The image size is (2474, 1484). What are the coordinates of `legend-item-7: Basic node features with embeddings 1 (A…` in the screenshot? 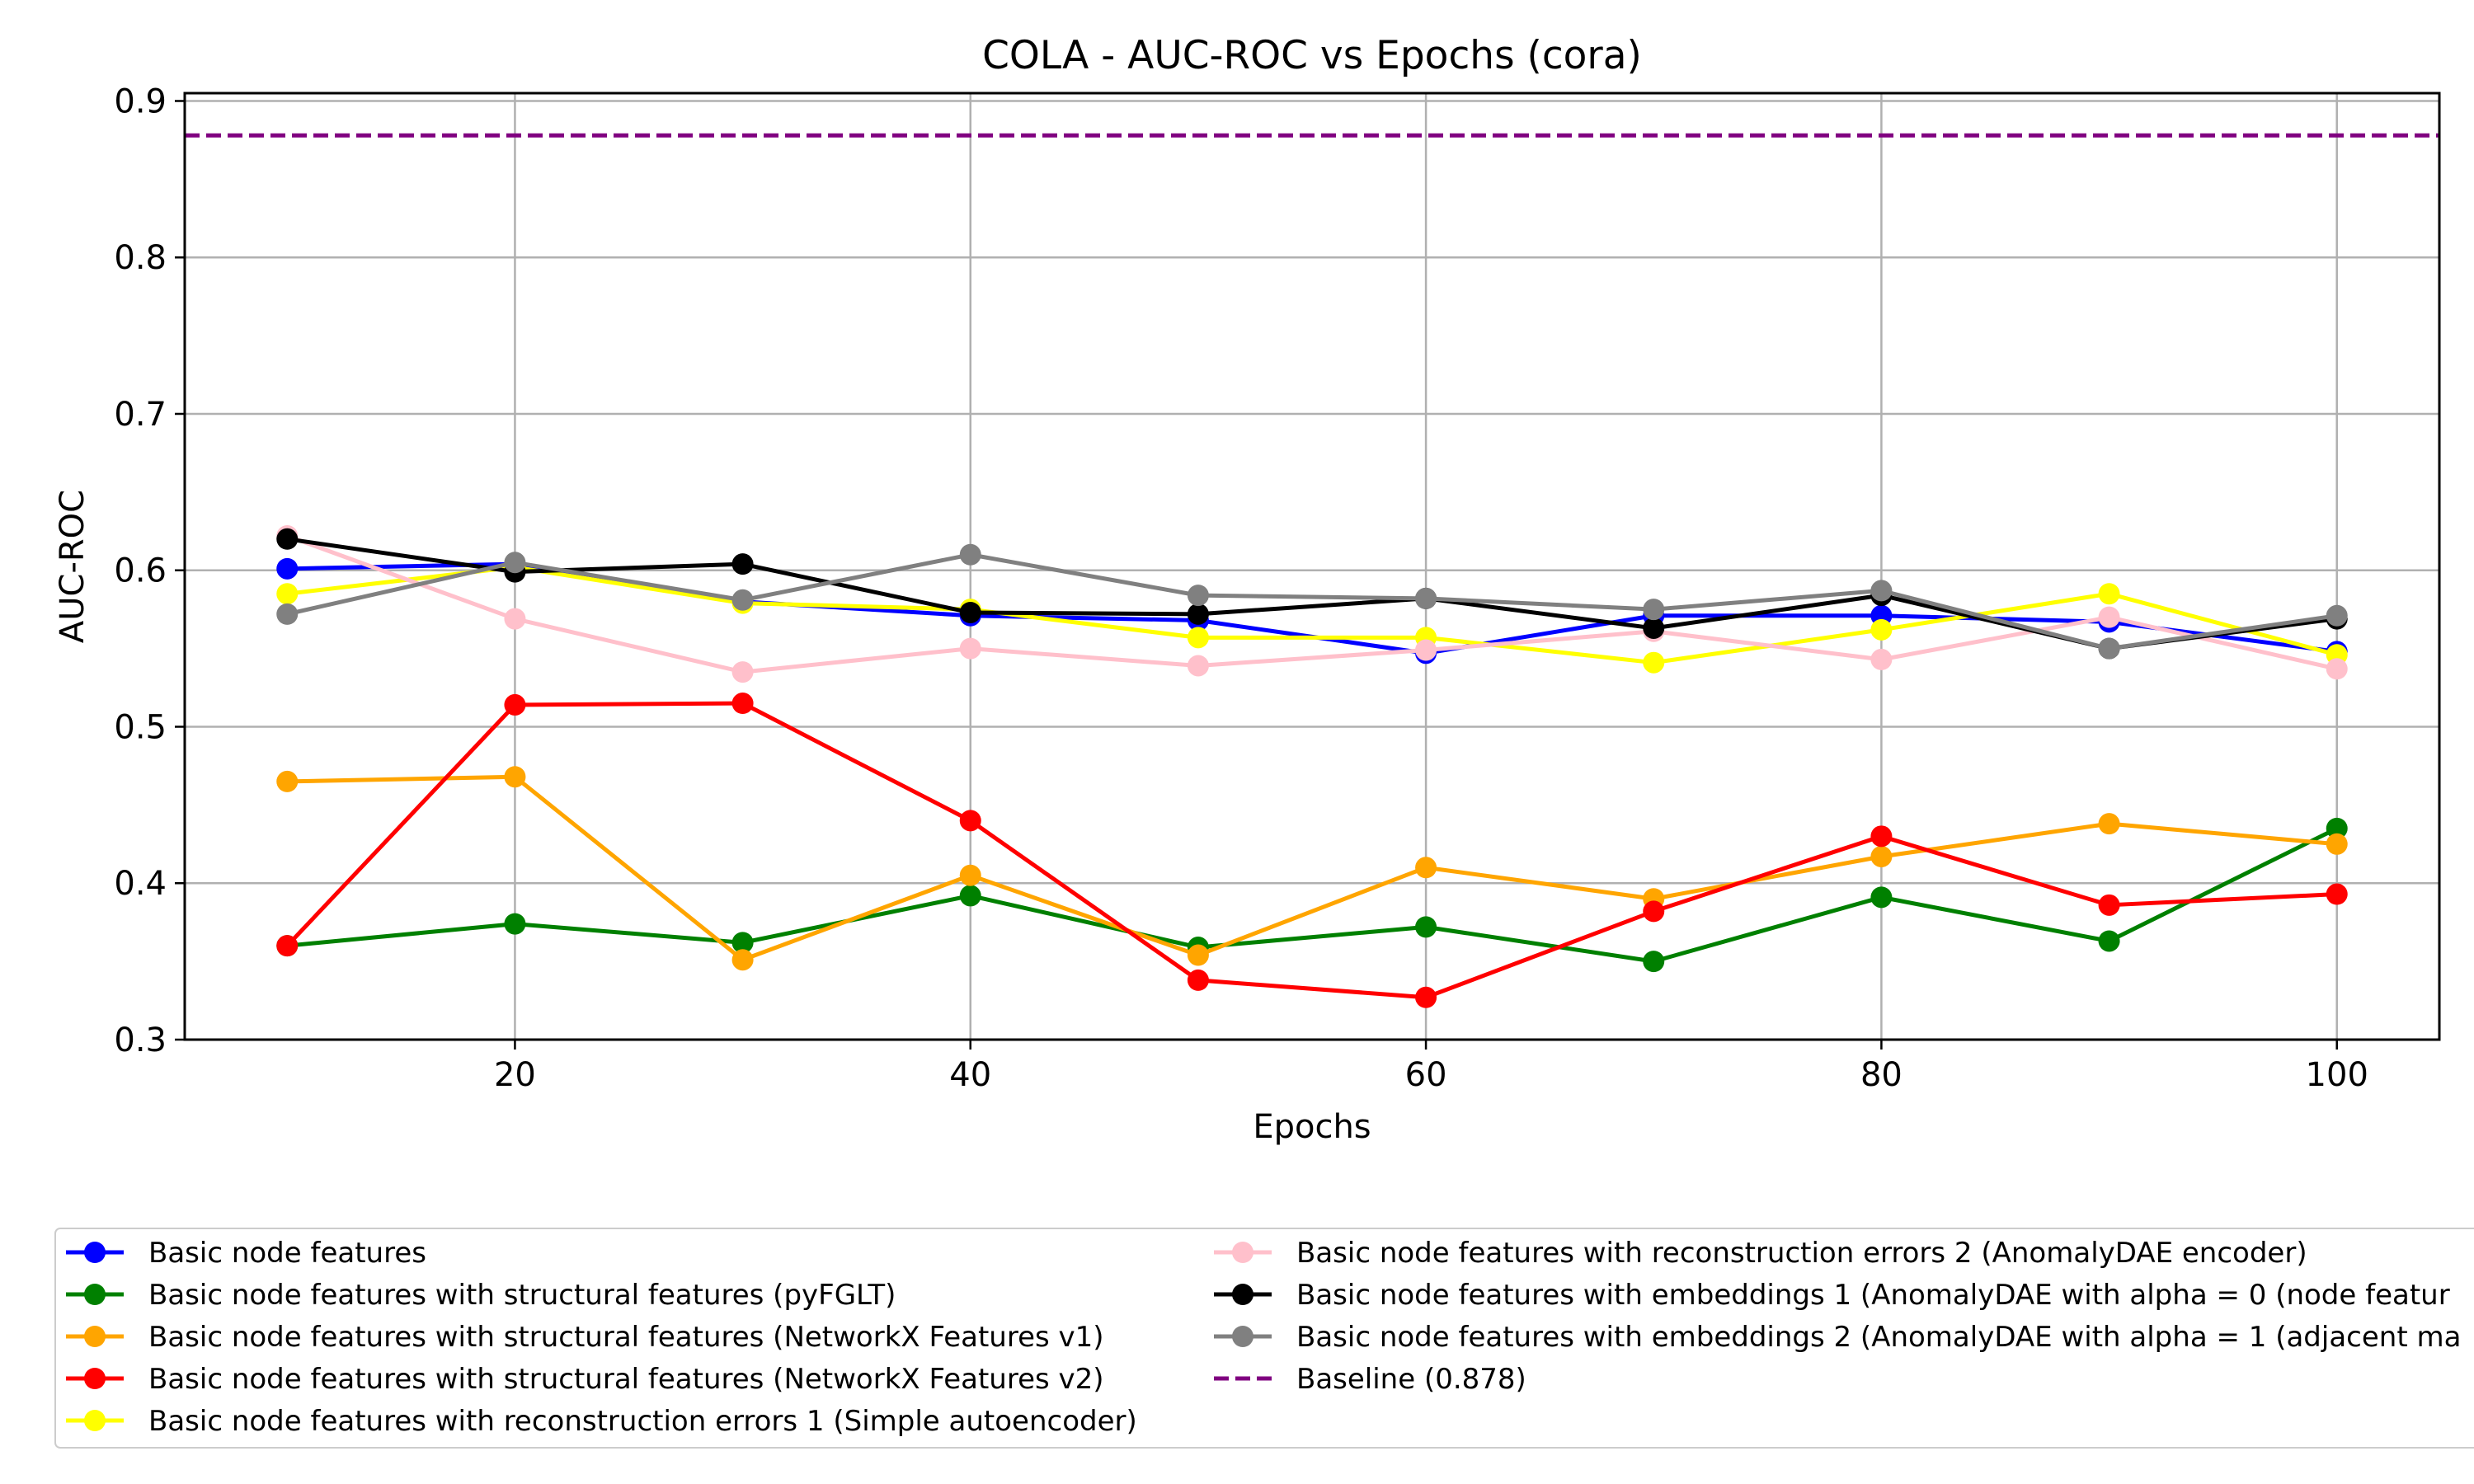 It's located at (1832, 1295).